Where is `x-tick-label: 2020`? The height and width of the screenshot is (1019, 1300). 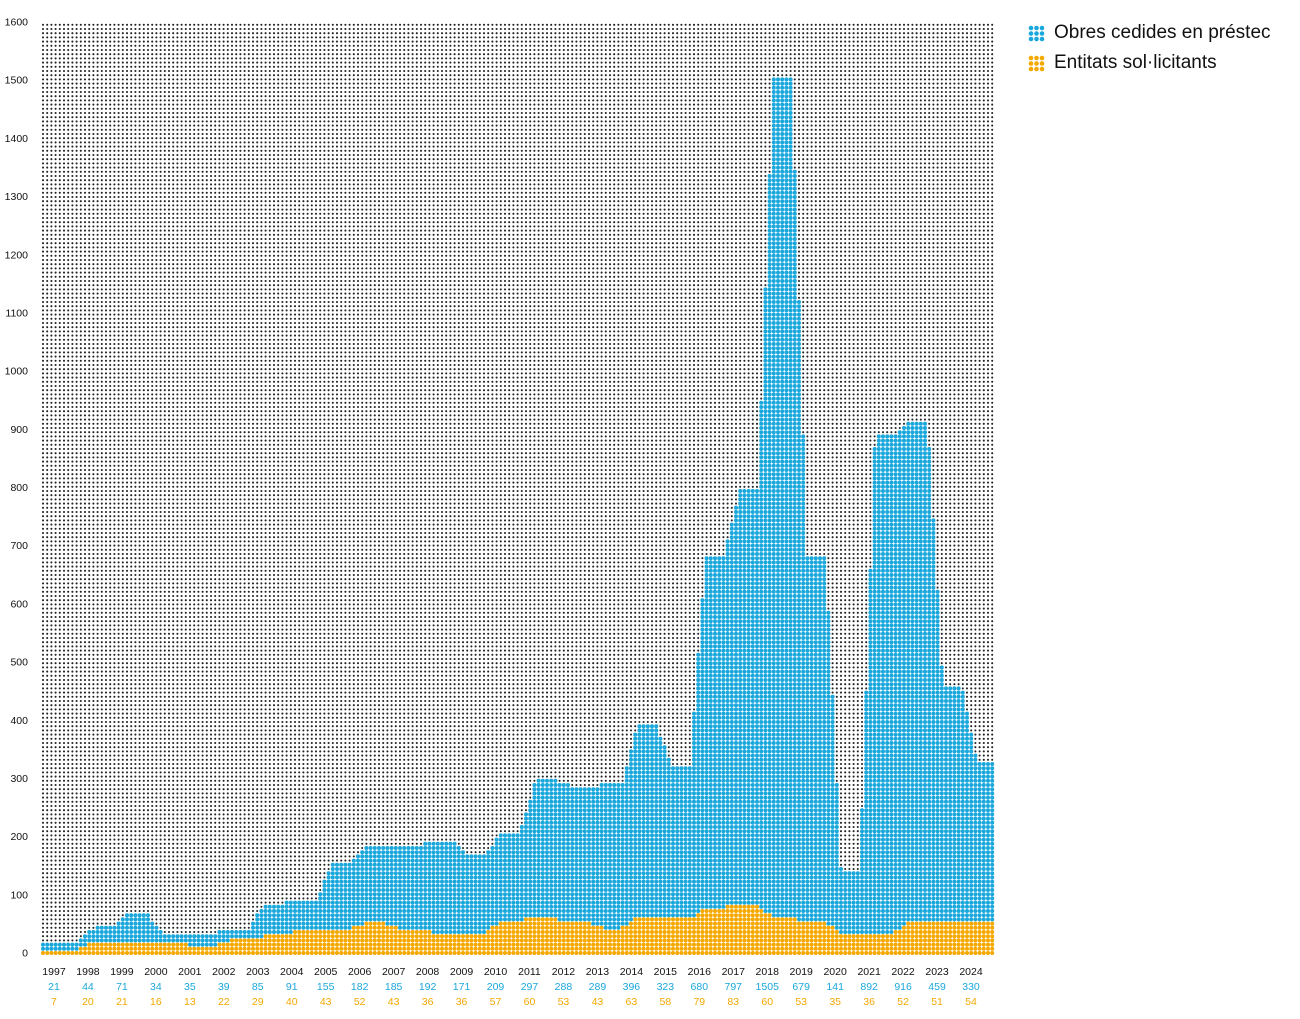
x-tick-label: 2020 is located at coordinates (835, 972).